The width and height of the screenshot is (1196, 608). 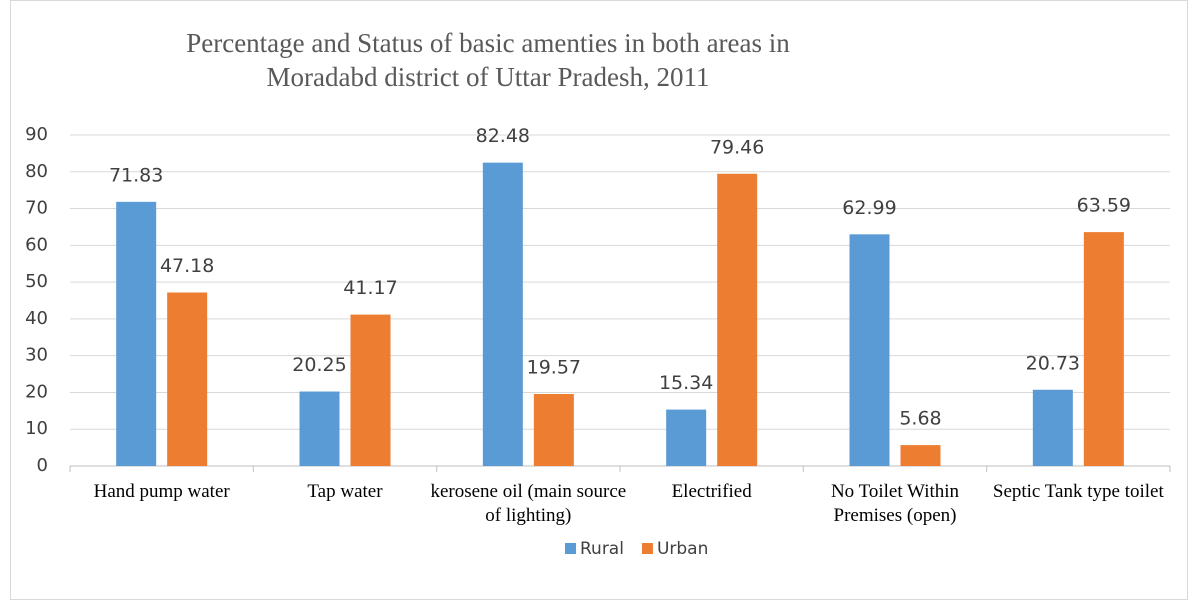 I want to click on y-tick-label: 60, so click(x=36, y=244).